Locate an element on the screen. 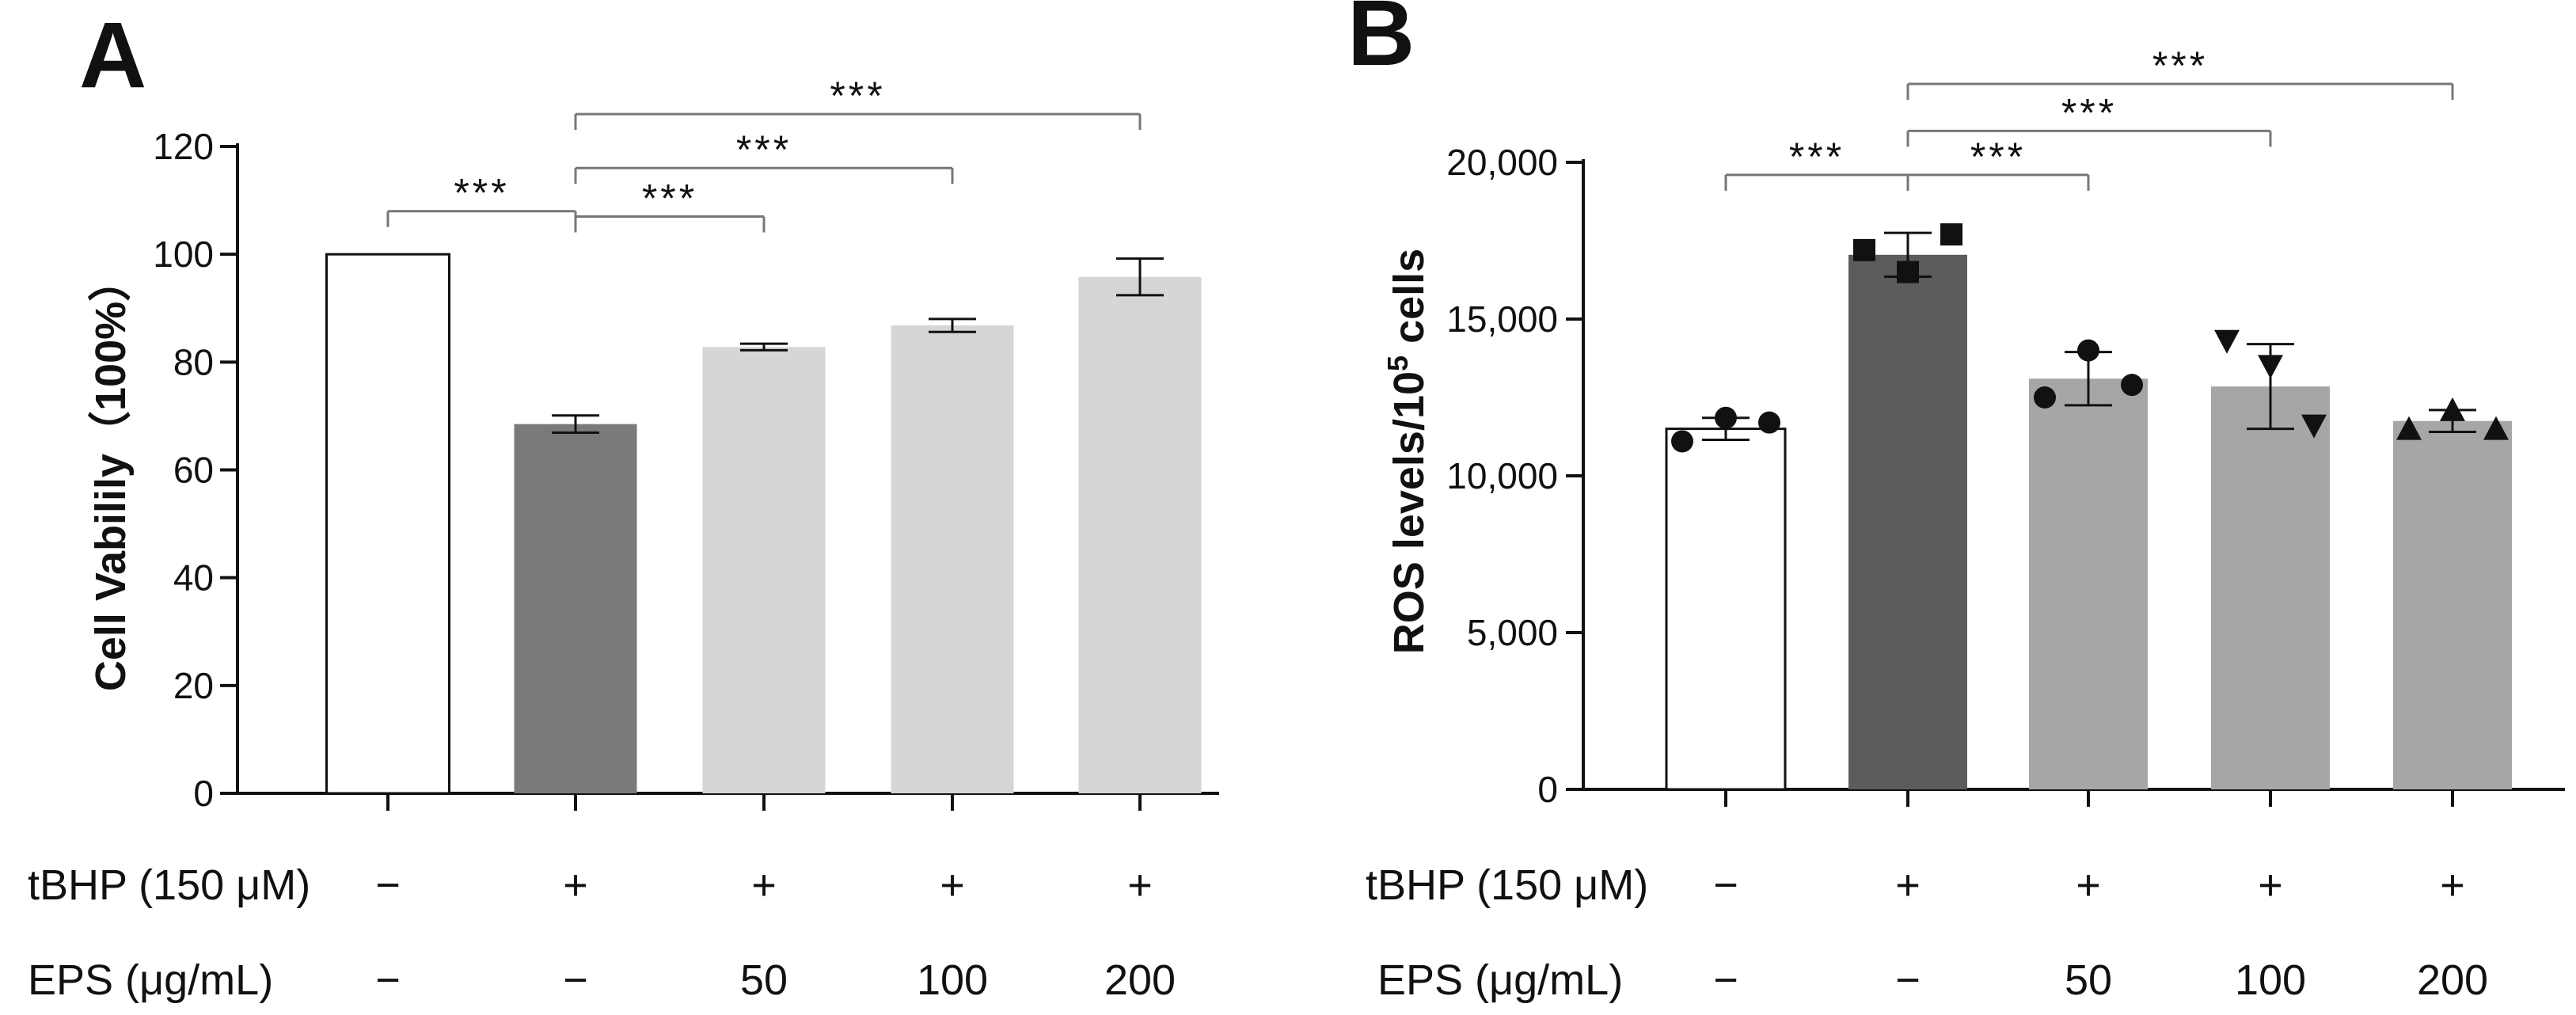 This screenshot has width=2576, height=1015. panel-a-letter: A is located at coordinates (112, 55).